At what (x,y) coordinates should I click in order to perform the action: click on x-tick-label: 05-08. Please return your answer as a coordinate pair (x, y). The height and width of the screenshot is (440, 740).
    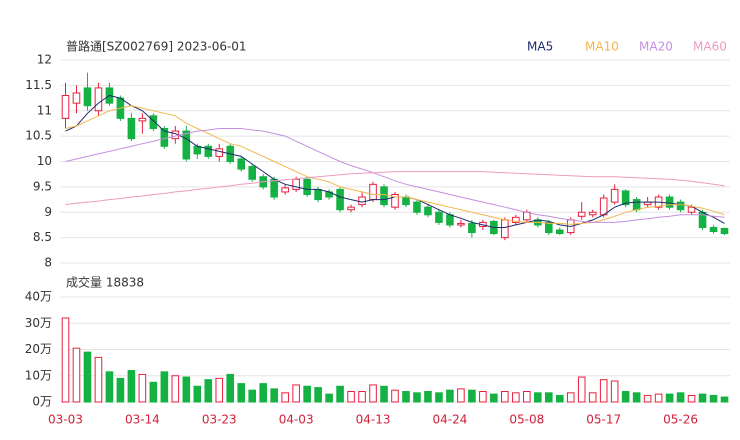
    Looking at the image, I should click on (526, 420).